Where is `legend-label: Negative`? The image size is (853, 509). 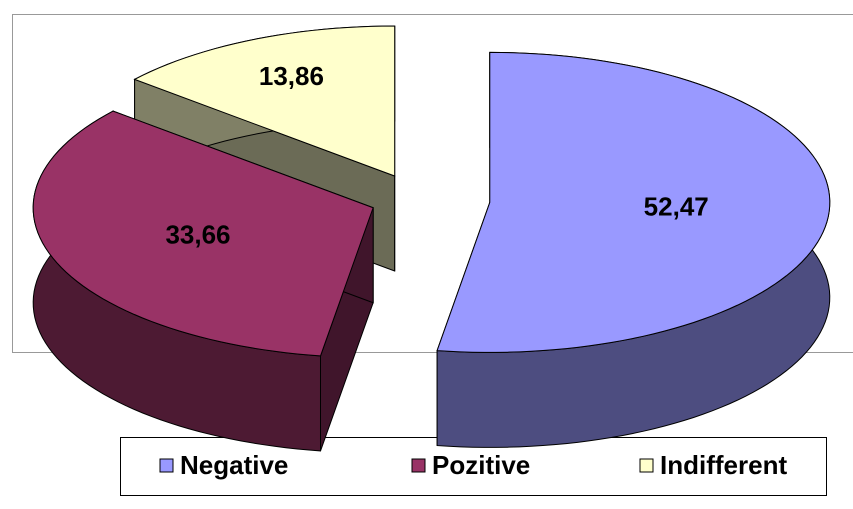
legend-label: Negative is located at coordinates (234, 465).